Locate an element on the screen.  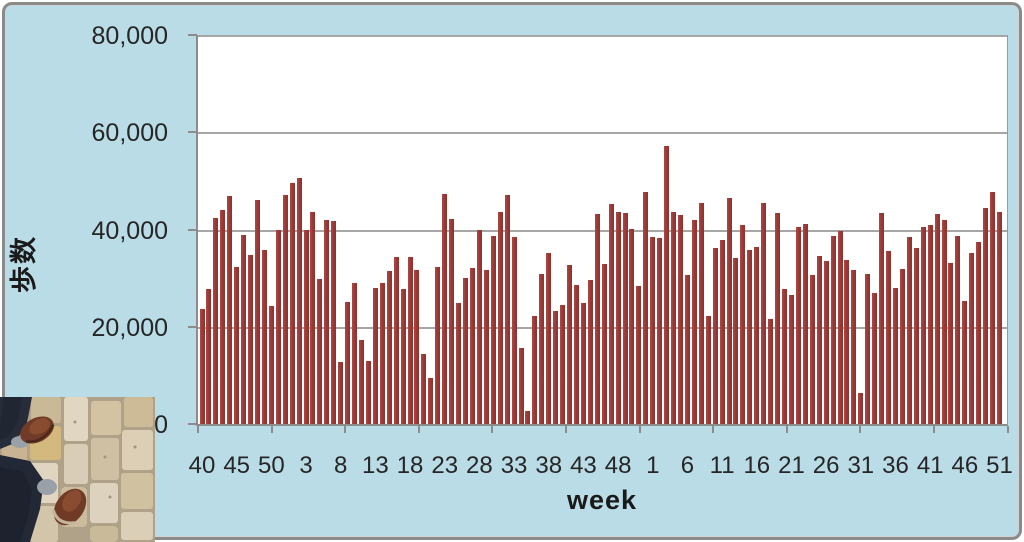
x-tick-label: 11 is located at coordinates (722, 465).